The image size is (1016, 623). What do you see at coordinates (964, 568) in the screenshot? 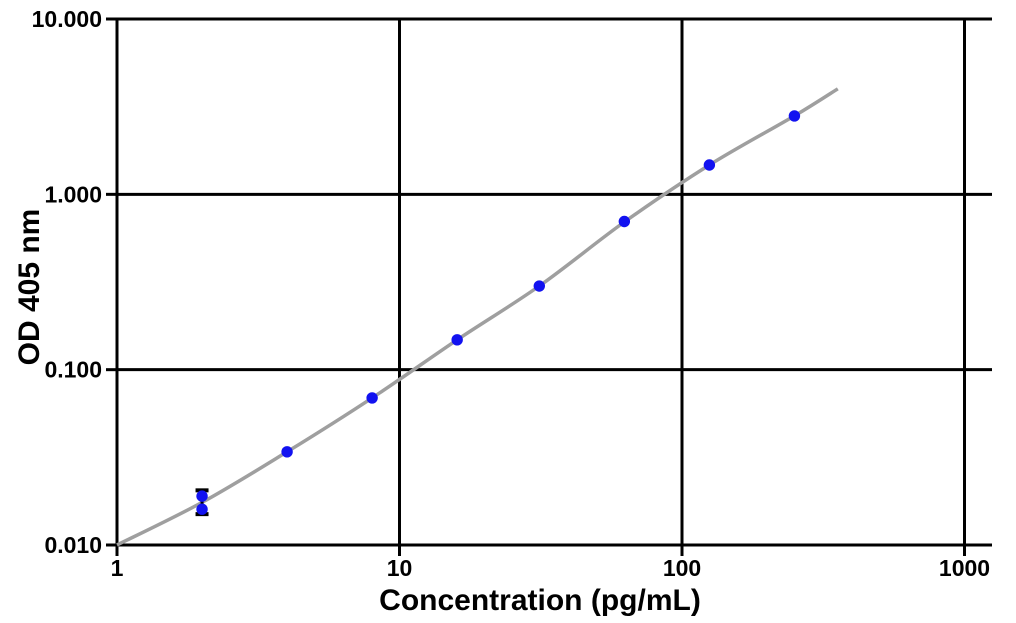
I see `x-tick-label: 1000` at bounding box center [964, 568].